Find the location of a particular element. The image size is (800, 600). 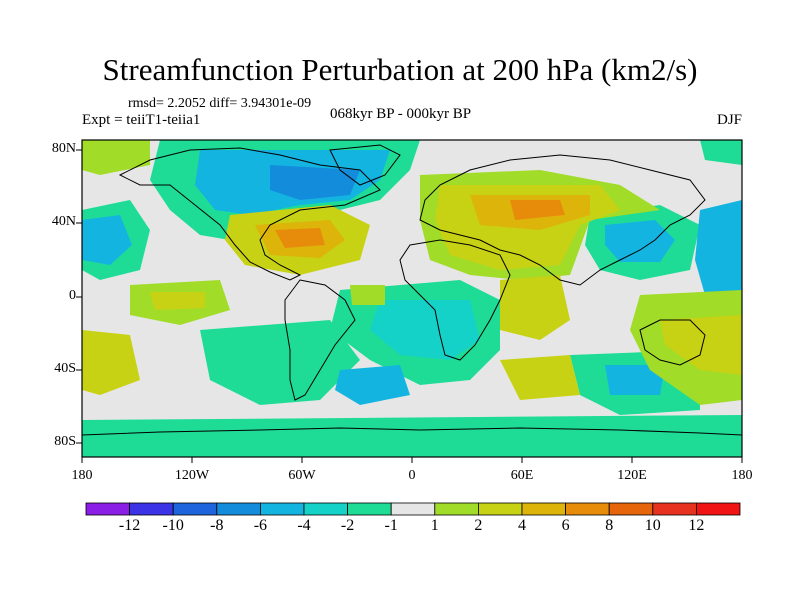

coast-europe-asia is located at coordinates (562, 220).